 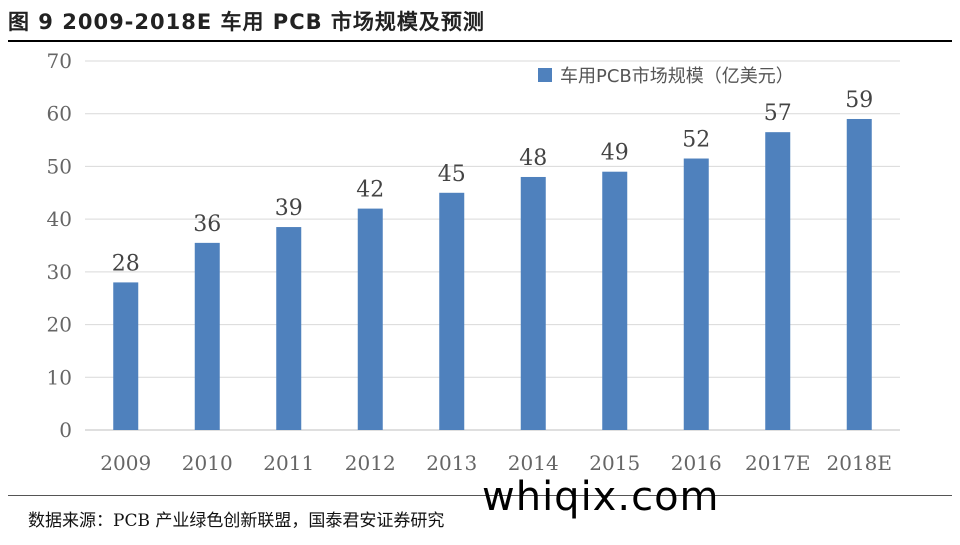 I want to click on y-tick-label: 50, so click(x=59, y=166).